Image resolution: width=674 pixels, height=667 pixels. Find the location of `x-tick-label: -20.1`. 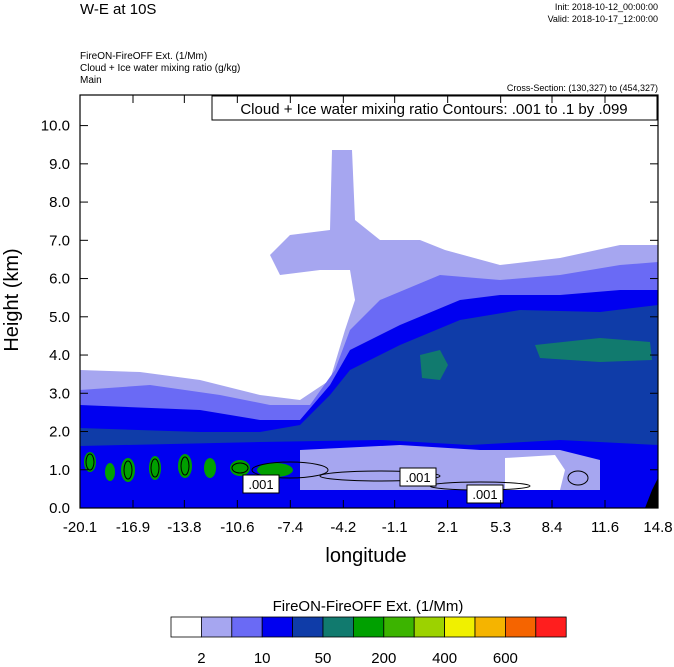

x-tick-label: -20.1 is located at coordinates (80, 527).